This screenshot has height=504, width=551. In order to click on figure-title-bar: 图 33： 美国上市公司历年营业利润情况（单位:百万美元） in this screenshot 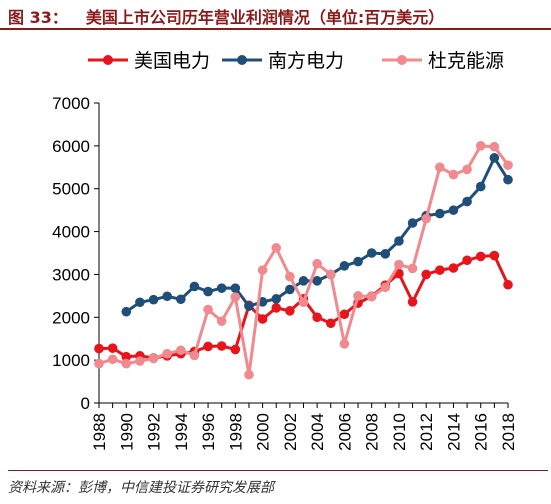, I will do `click(275, 15)`.